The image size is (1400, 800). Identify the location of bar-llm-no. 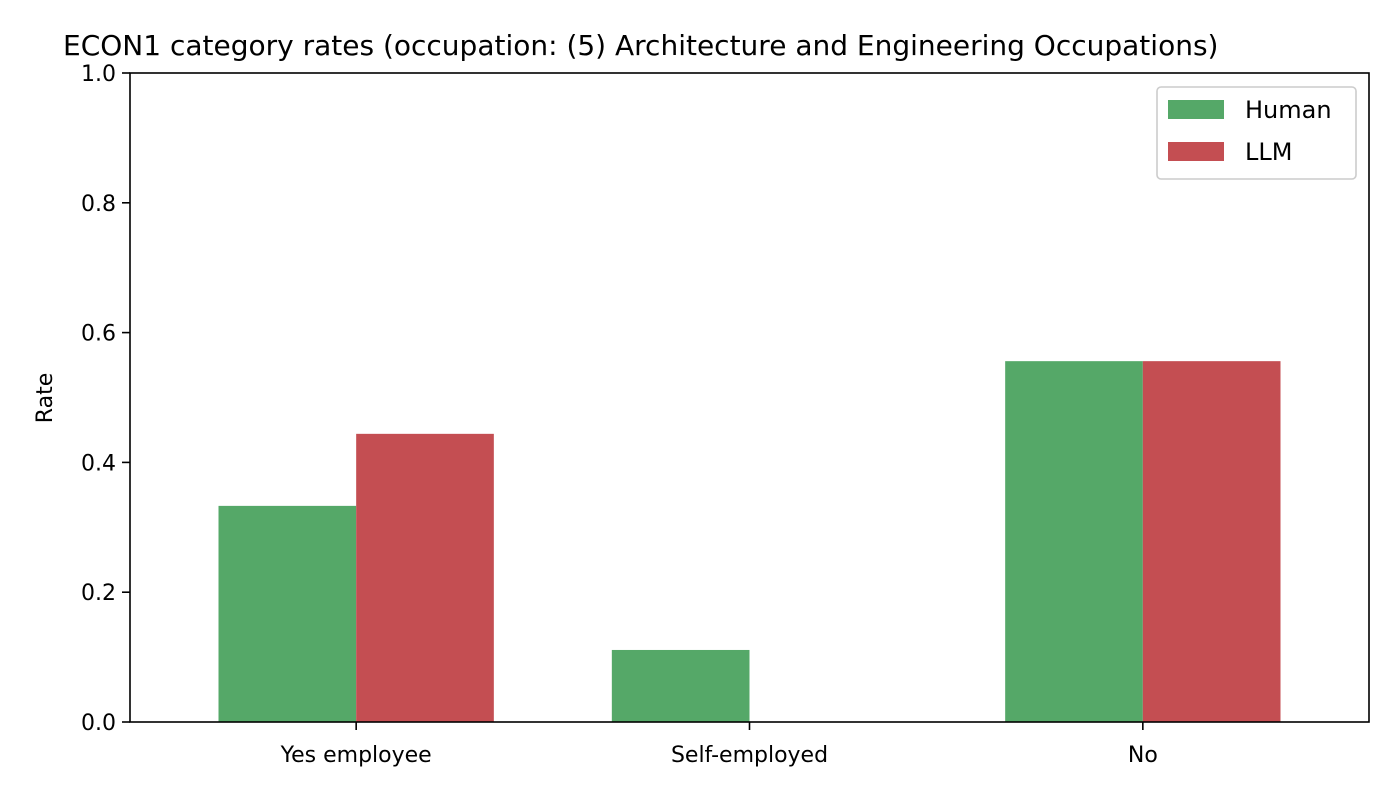
(1211, 541).